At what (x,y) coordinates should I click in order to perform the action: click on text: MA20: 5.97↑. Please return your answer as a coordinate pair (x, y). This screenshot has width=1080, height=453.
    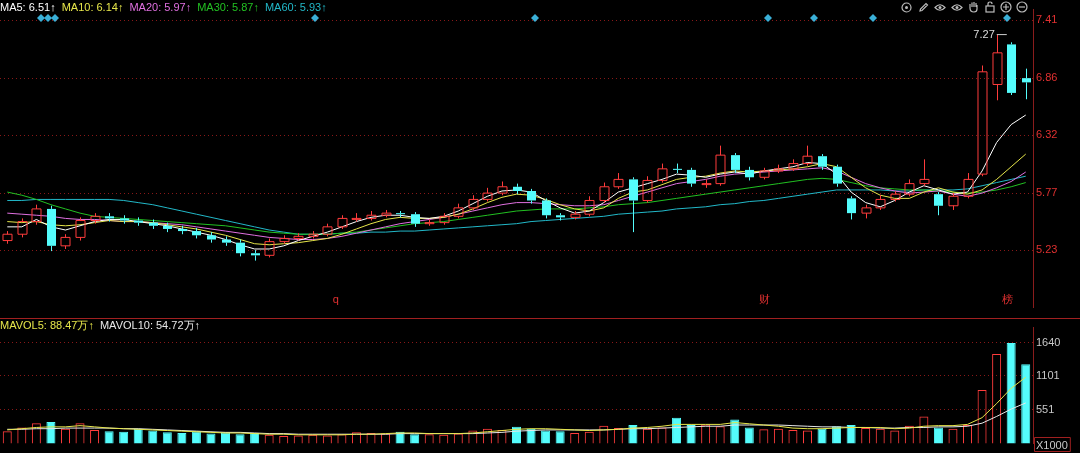
    Looking at the image, I should click on (160, 7).